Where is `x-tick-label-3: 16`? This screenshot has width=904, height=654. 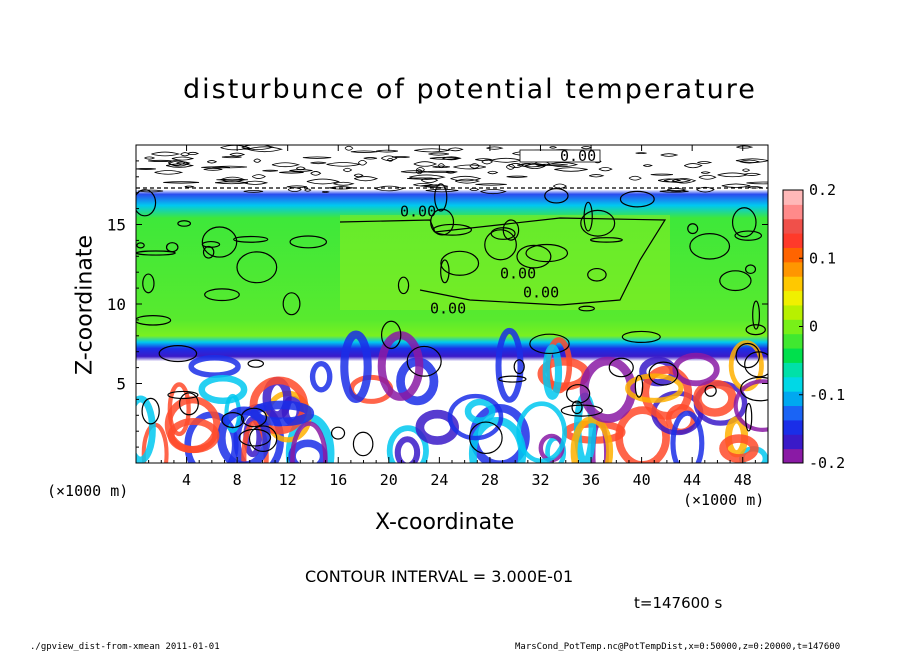 x-tick-label-3: 16 is located at coordinates (338, 480).